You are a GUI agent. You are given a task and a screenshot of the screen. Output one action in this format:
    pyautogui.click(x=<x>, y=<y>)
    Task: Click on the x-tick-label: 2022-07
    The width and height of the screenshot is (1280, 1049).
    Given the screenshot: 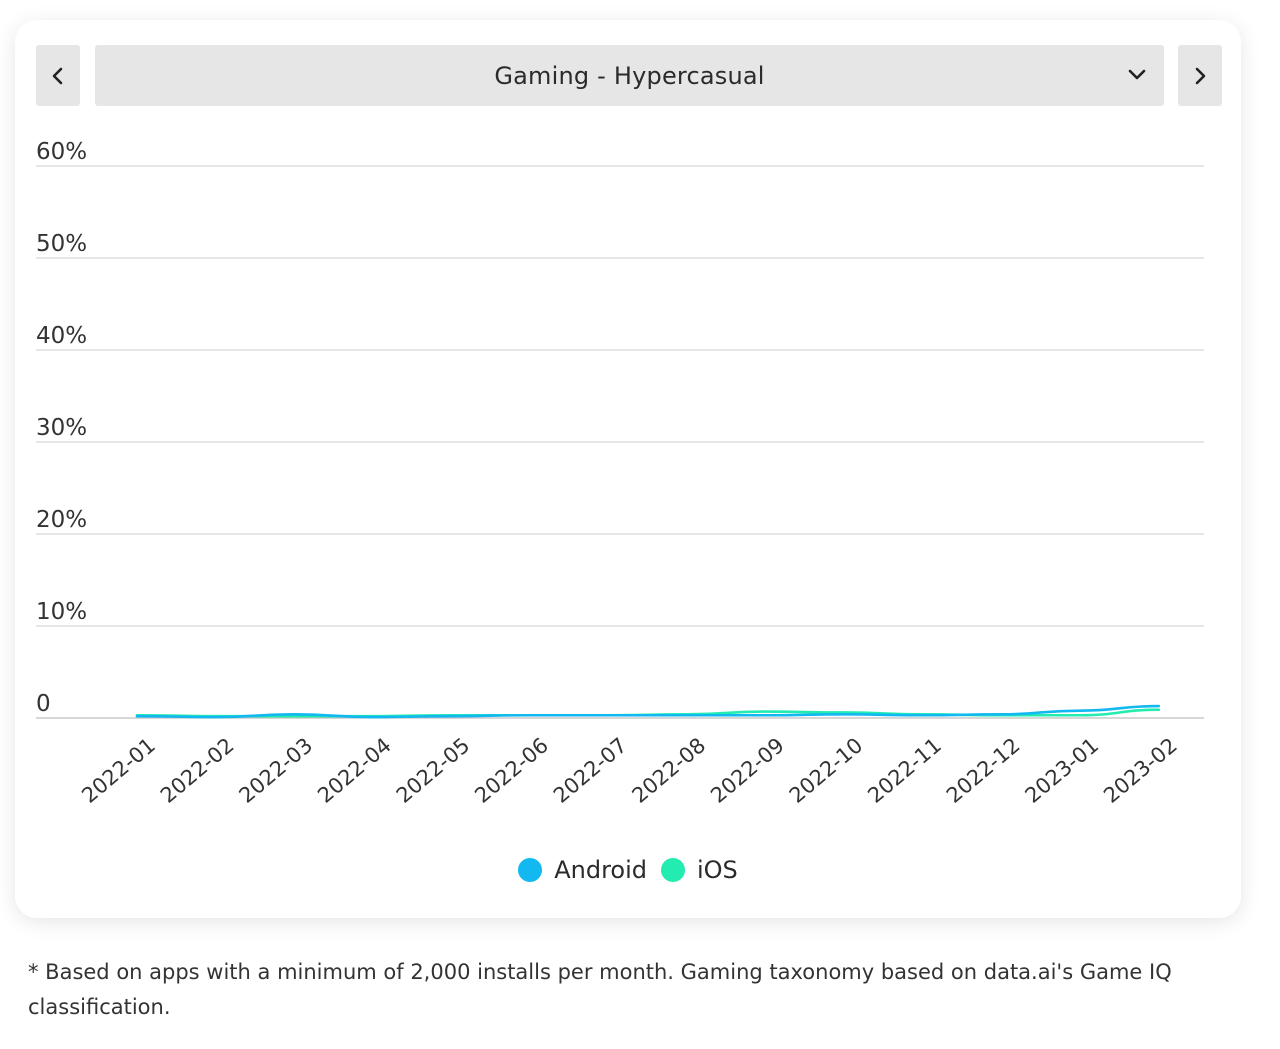 What is the action you would take?
    pyautogui.click(x=590, y=770)
    